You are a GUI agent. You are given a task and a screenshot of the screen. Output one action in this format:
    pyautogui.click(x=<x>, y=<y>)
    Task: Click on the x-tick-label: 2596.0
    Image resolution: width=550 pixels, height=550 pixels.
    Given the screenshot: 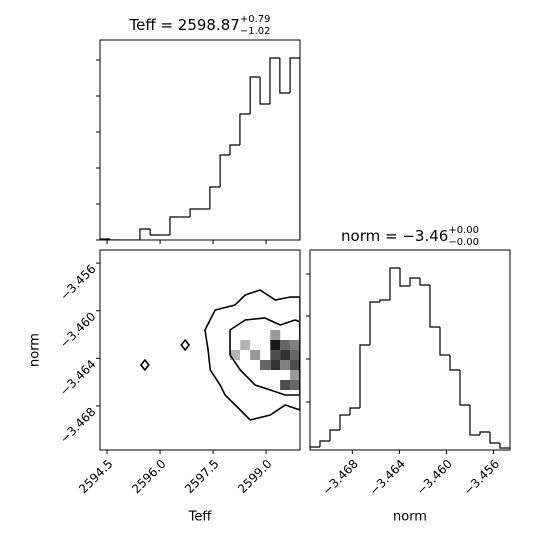 What is the action you would take?
    pyautogui.click(x=149, y=477)
    